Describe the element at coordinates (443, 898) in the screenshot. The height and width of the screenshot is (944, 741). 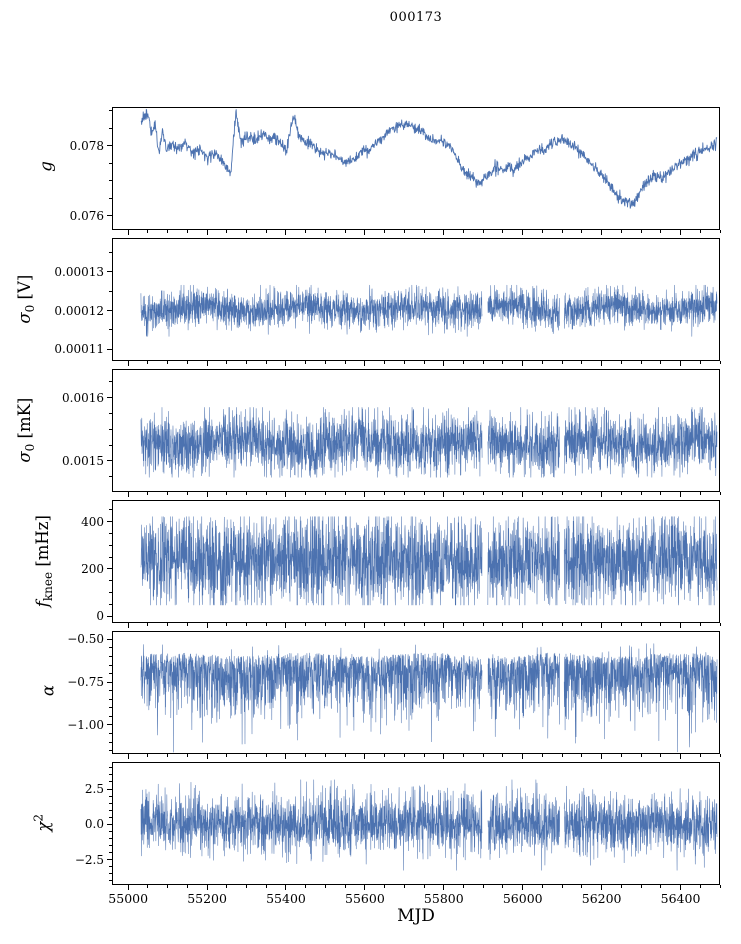
I see `x-tick-label: 55800` at that location.